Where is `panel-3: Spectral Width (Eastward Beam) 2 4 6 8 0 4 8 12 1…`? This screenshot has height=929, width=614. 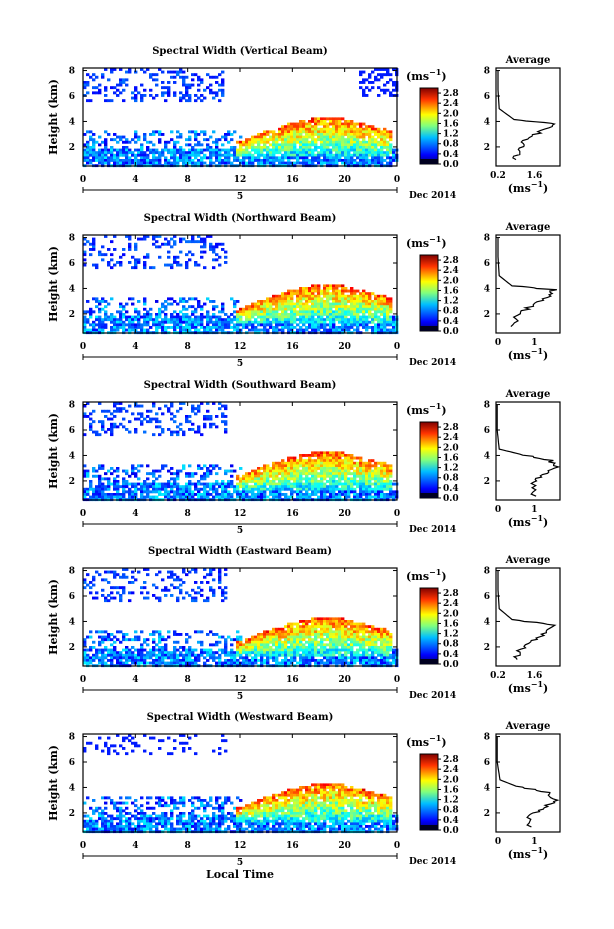
panel-3: Spectral Width (Eastward Beam) 2 4 6 8 0 4 8 12 1… is located at coordinates (304, 624).